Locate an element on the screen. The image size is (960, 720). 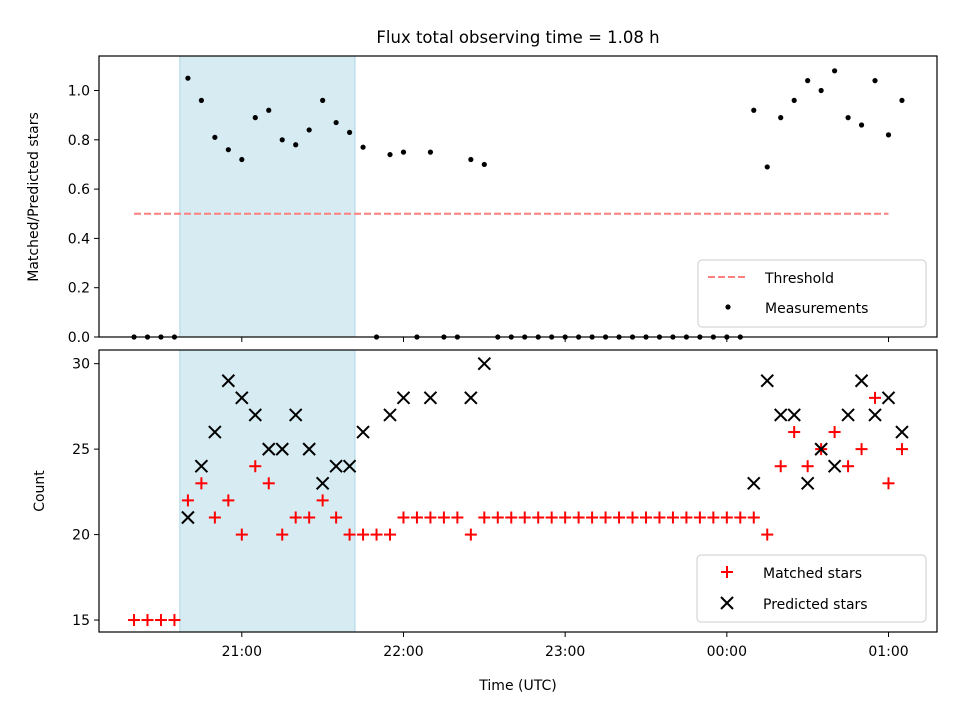
x-tick-label: 22:00 is located at coordinates (403, 652).